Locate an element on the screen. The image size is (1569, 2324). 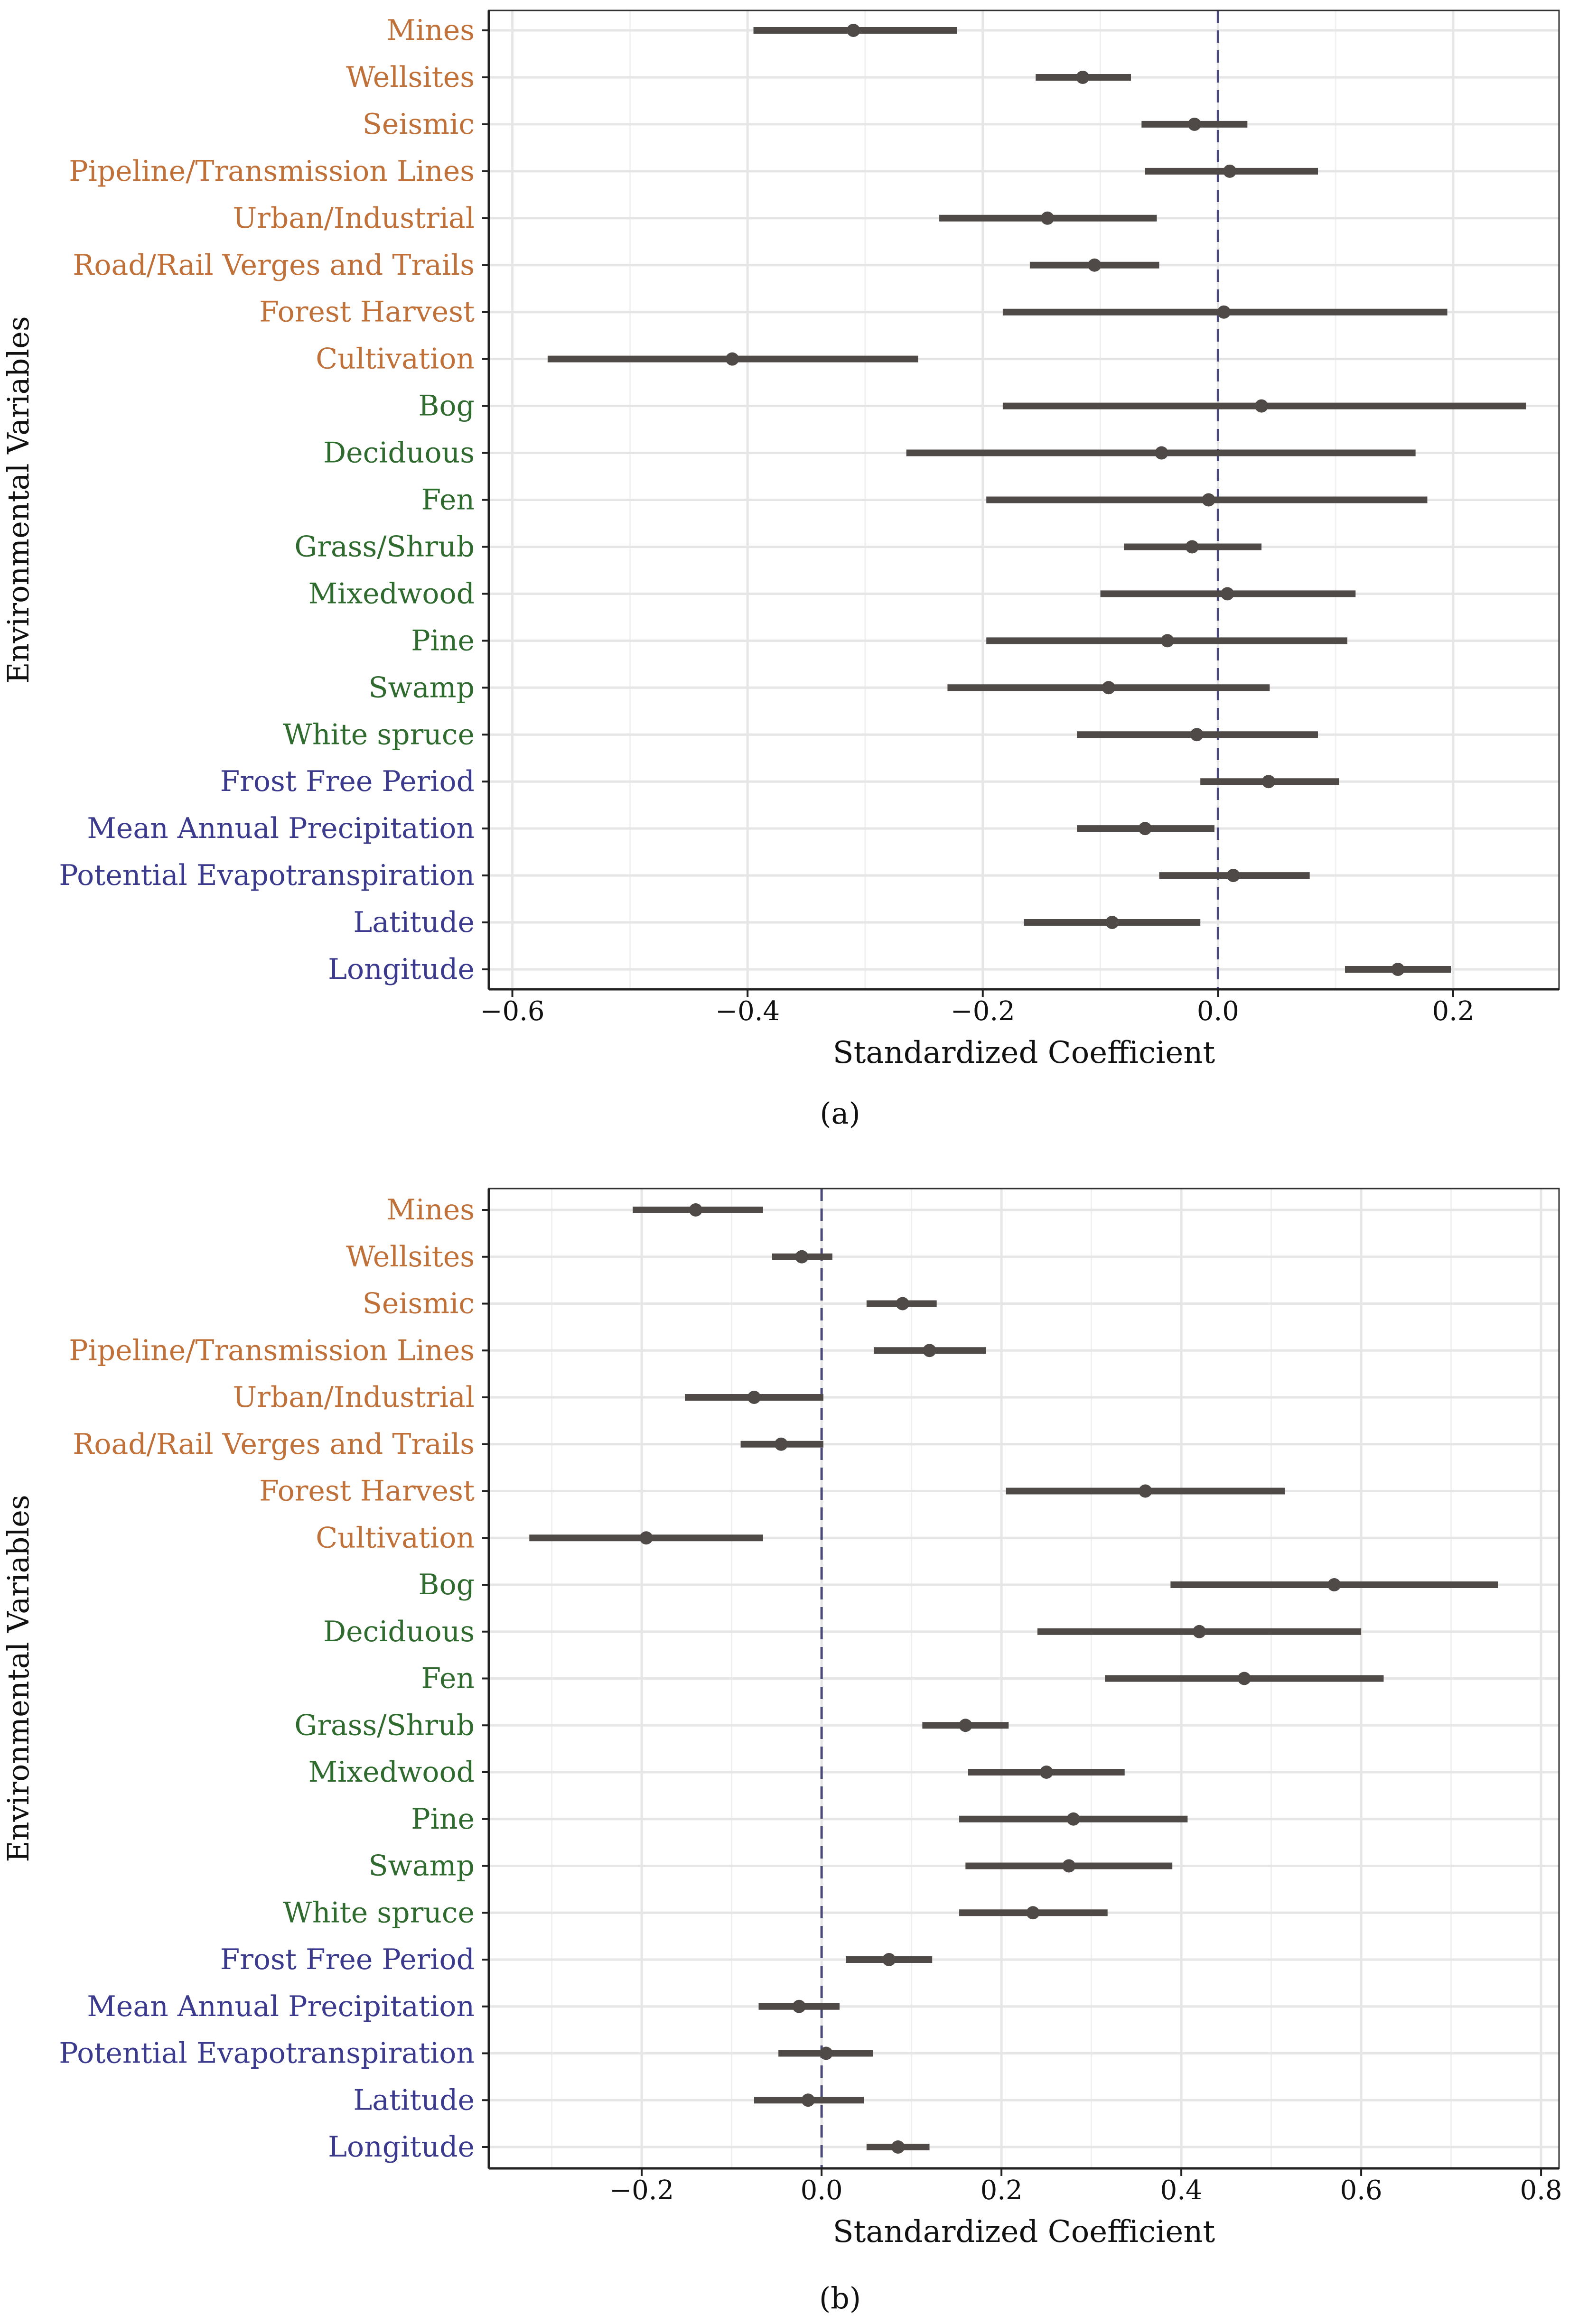
x-tick-label: −0.6 is located at coordinates (512, 1012).